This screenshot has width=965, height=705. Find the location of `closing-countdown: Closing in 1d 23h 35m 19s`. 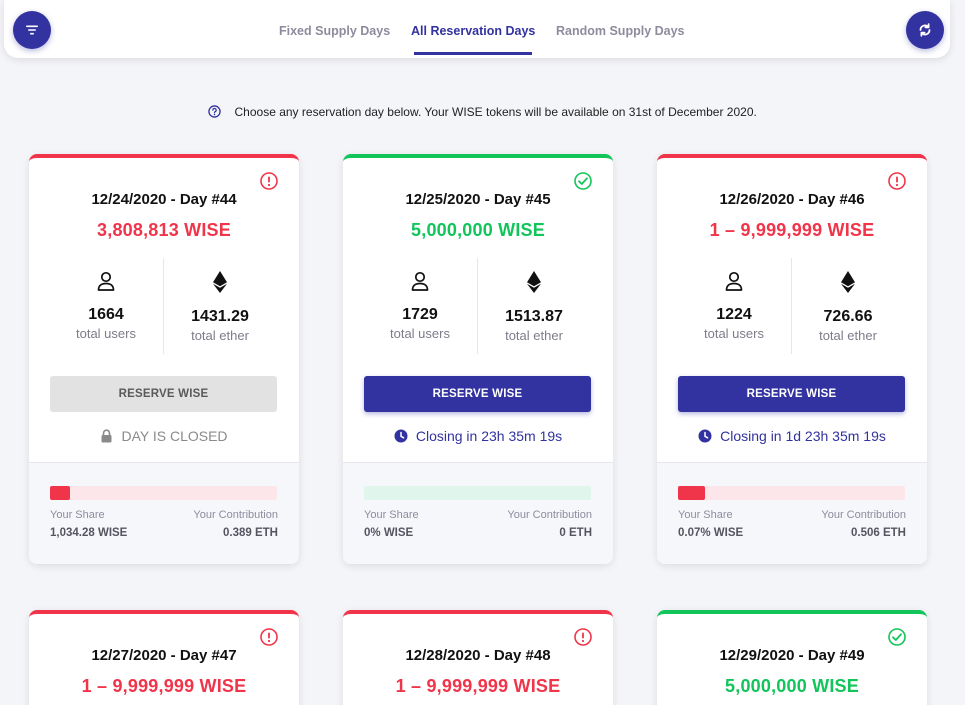

closing-countdown: Closing in 1d 23h 35m 19s is located at coordinates (792, 436).